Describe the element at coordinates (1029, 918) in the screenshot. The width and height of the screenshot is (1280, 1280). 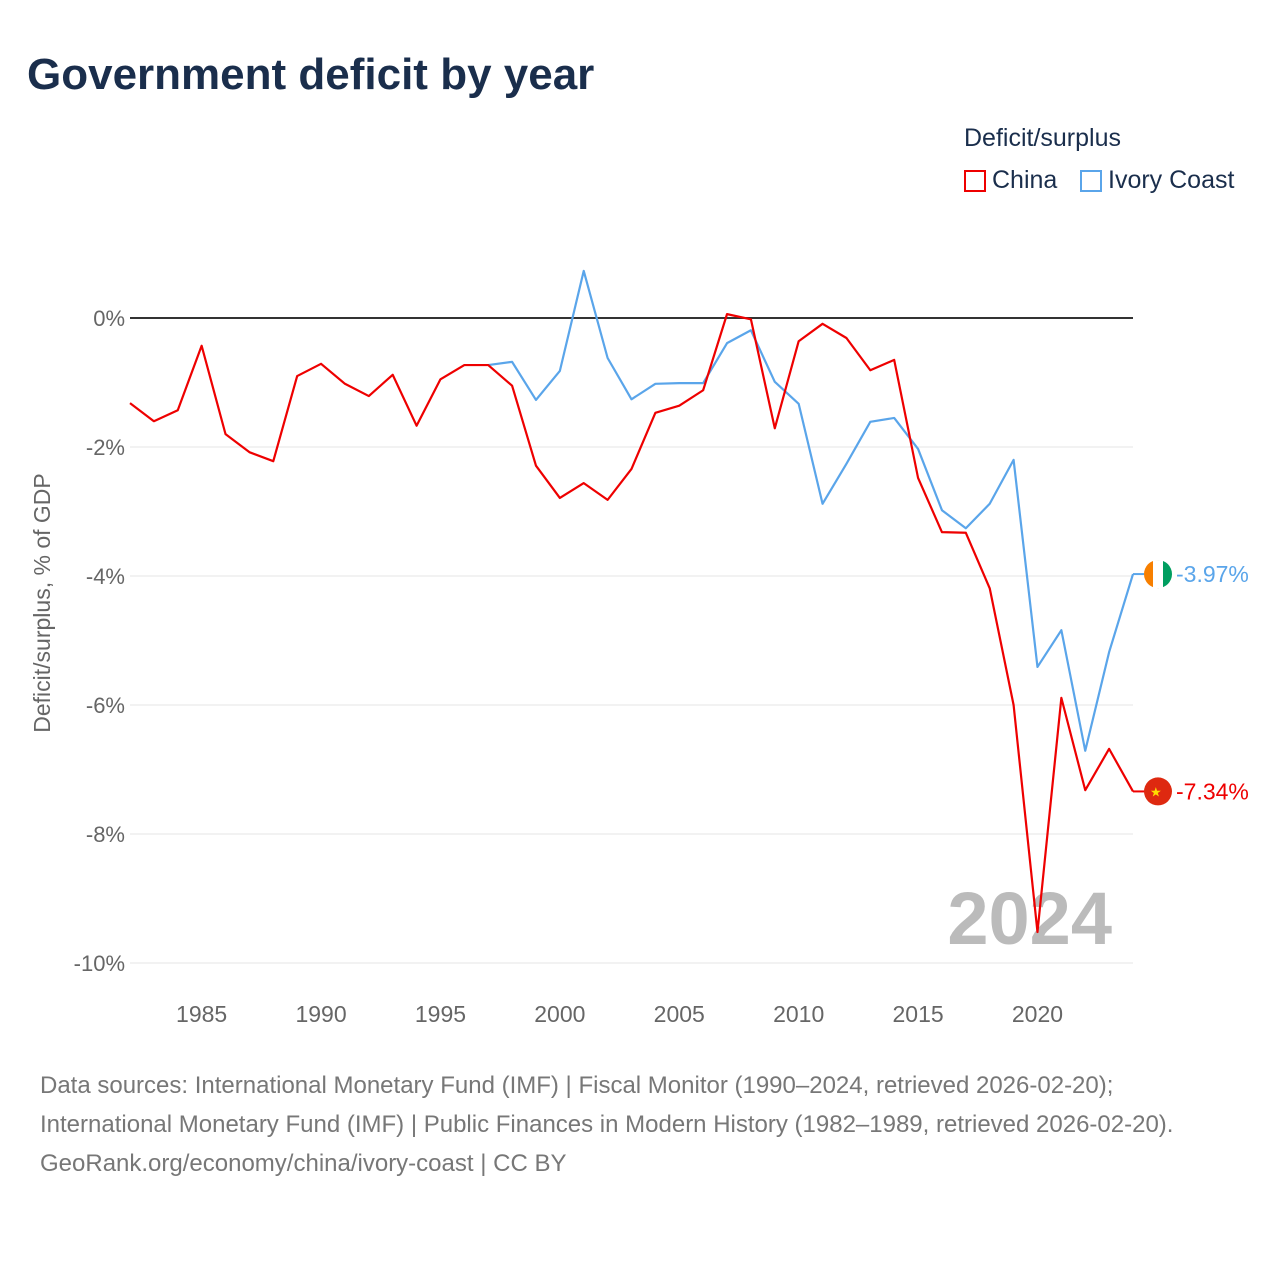
I see `year-watermark: 2024` at that location.